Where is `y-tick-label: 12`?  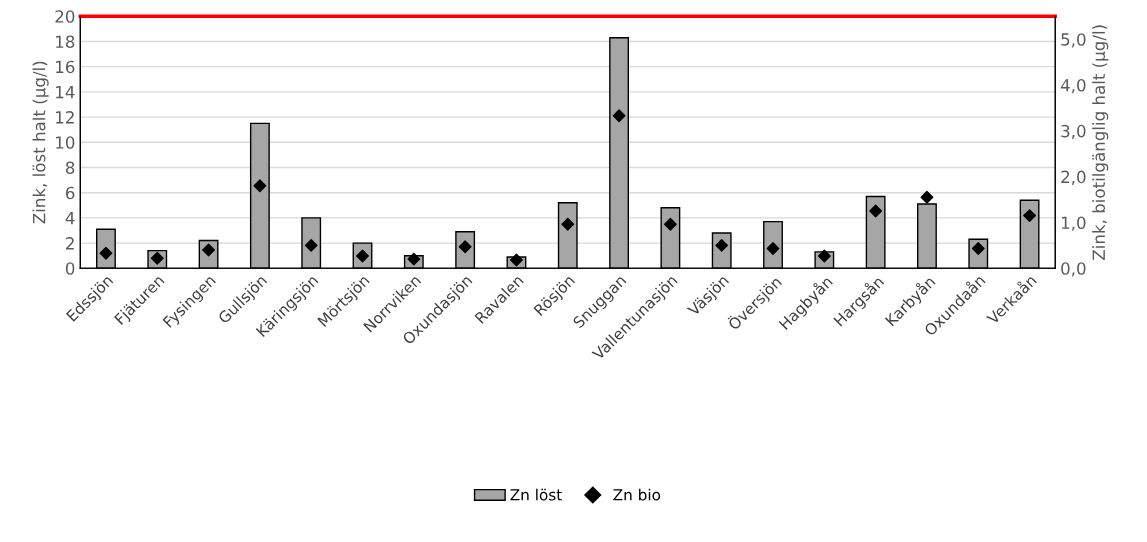 y-tick-label: 12 is located at coordinates (65, 117).